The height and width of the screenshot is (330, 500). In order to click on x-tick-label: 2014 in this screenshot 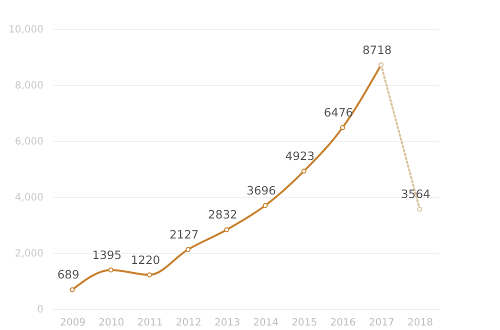, I will do `click(266, 323)`.